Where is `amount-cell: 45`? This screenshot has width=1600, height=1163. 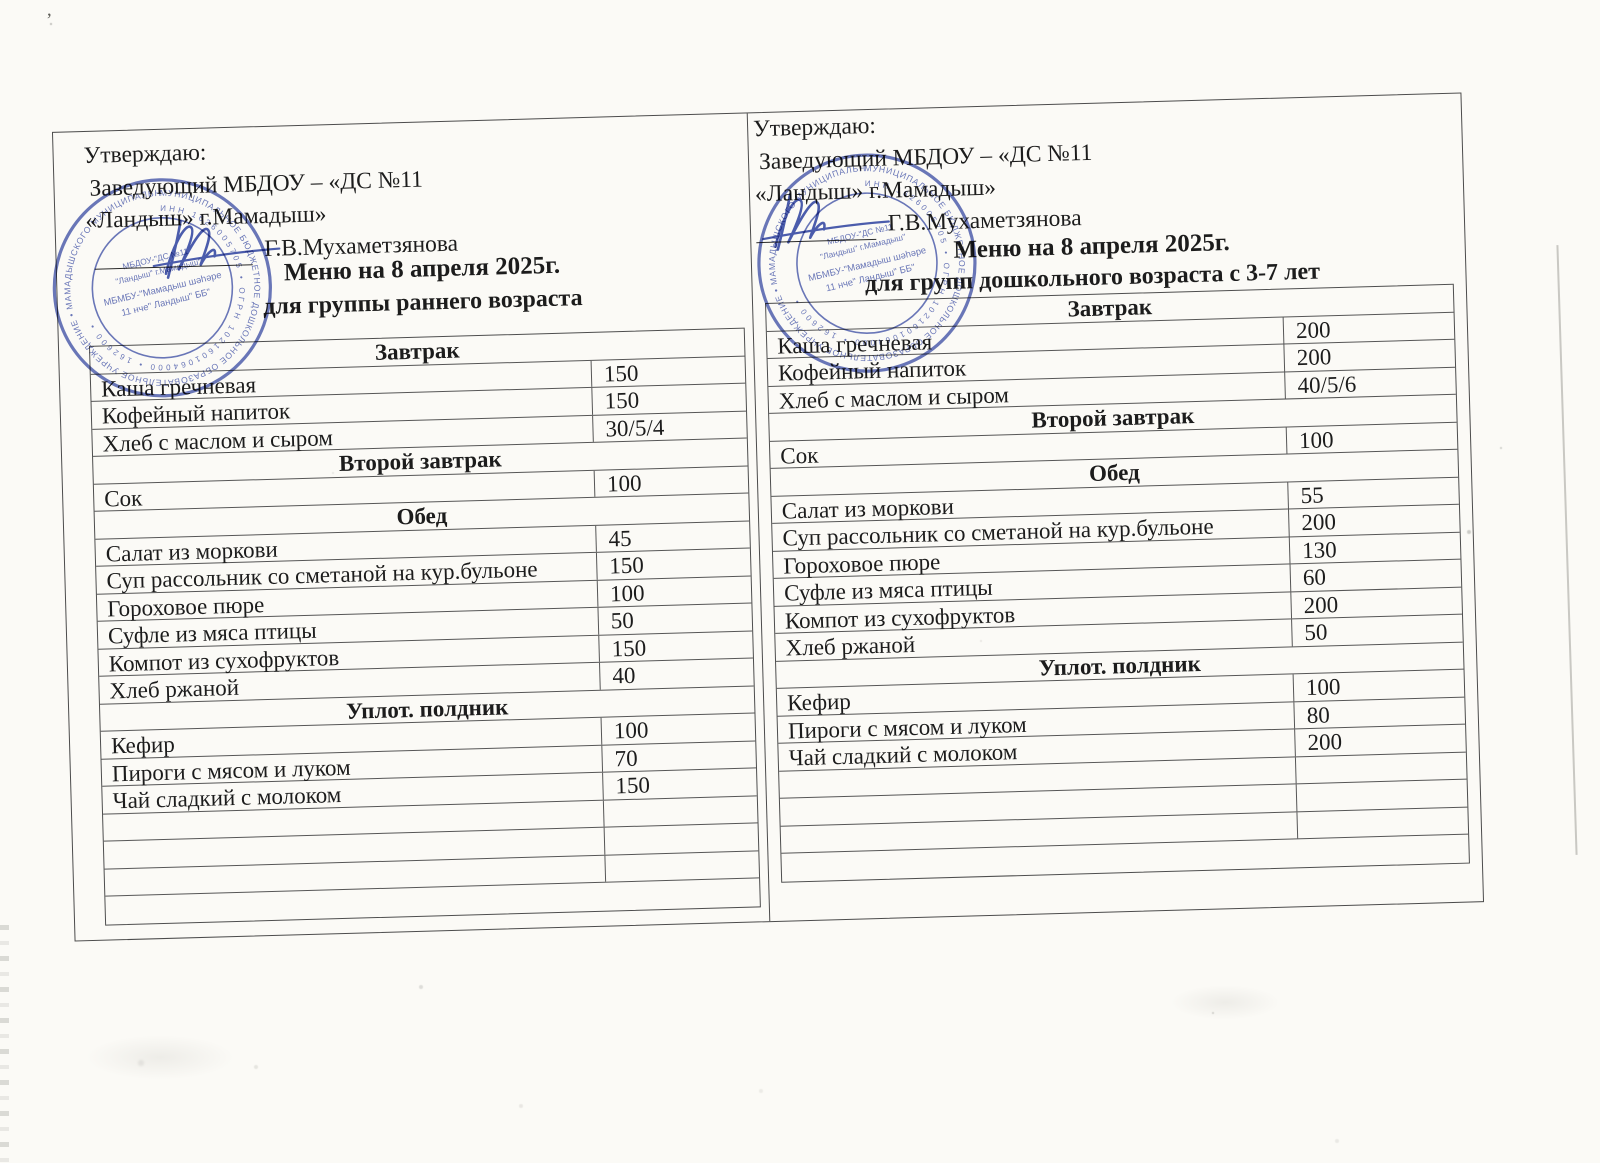
amount-cell: 45 is located at coordinates (672, 536).